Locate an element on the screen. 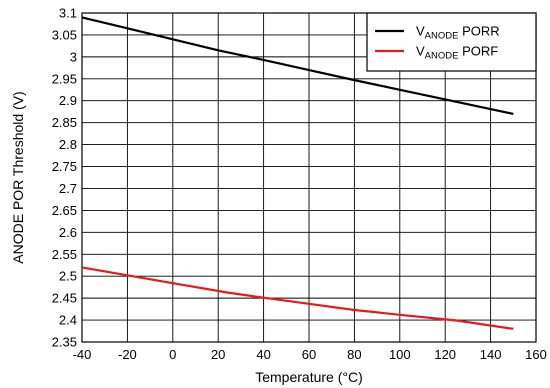  x-tick-label: 160 is located at coordinates (536, 354).